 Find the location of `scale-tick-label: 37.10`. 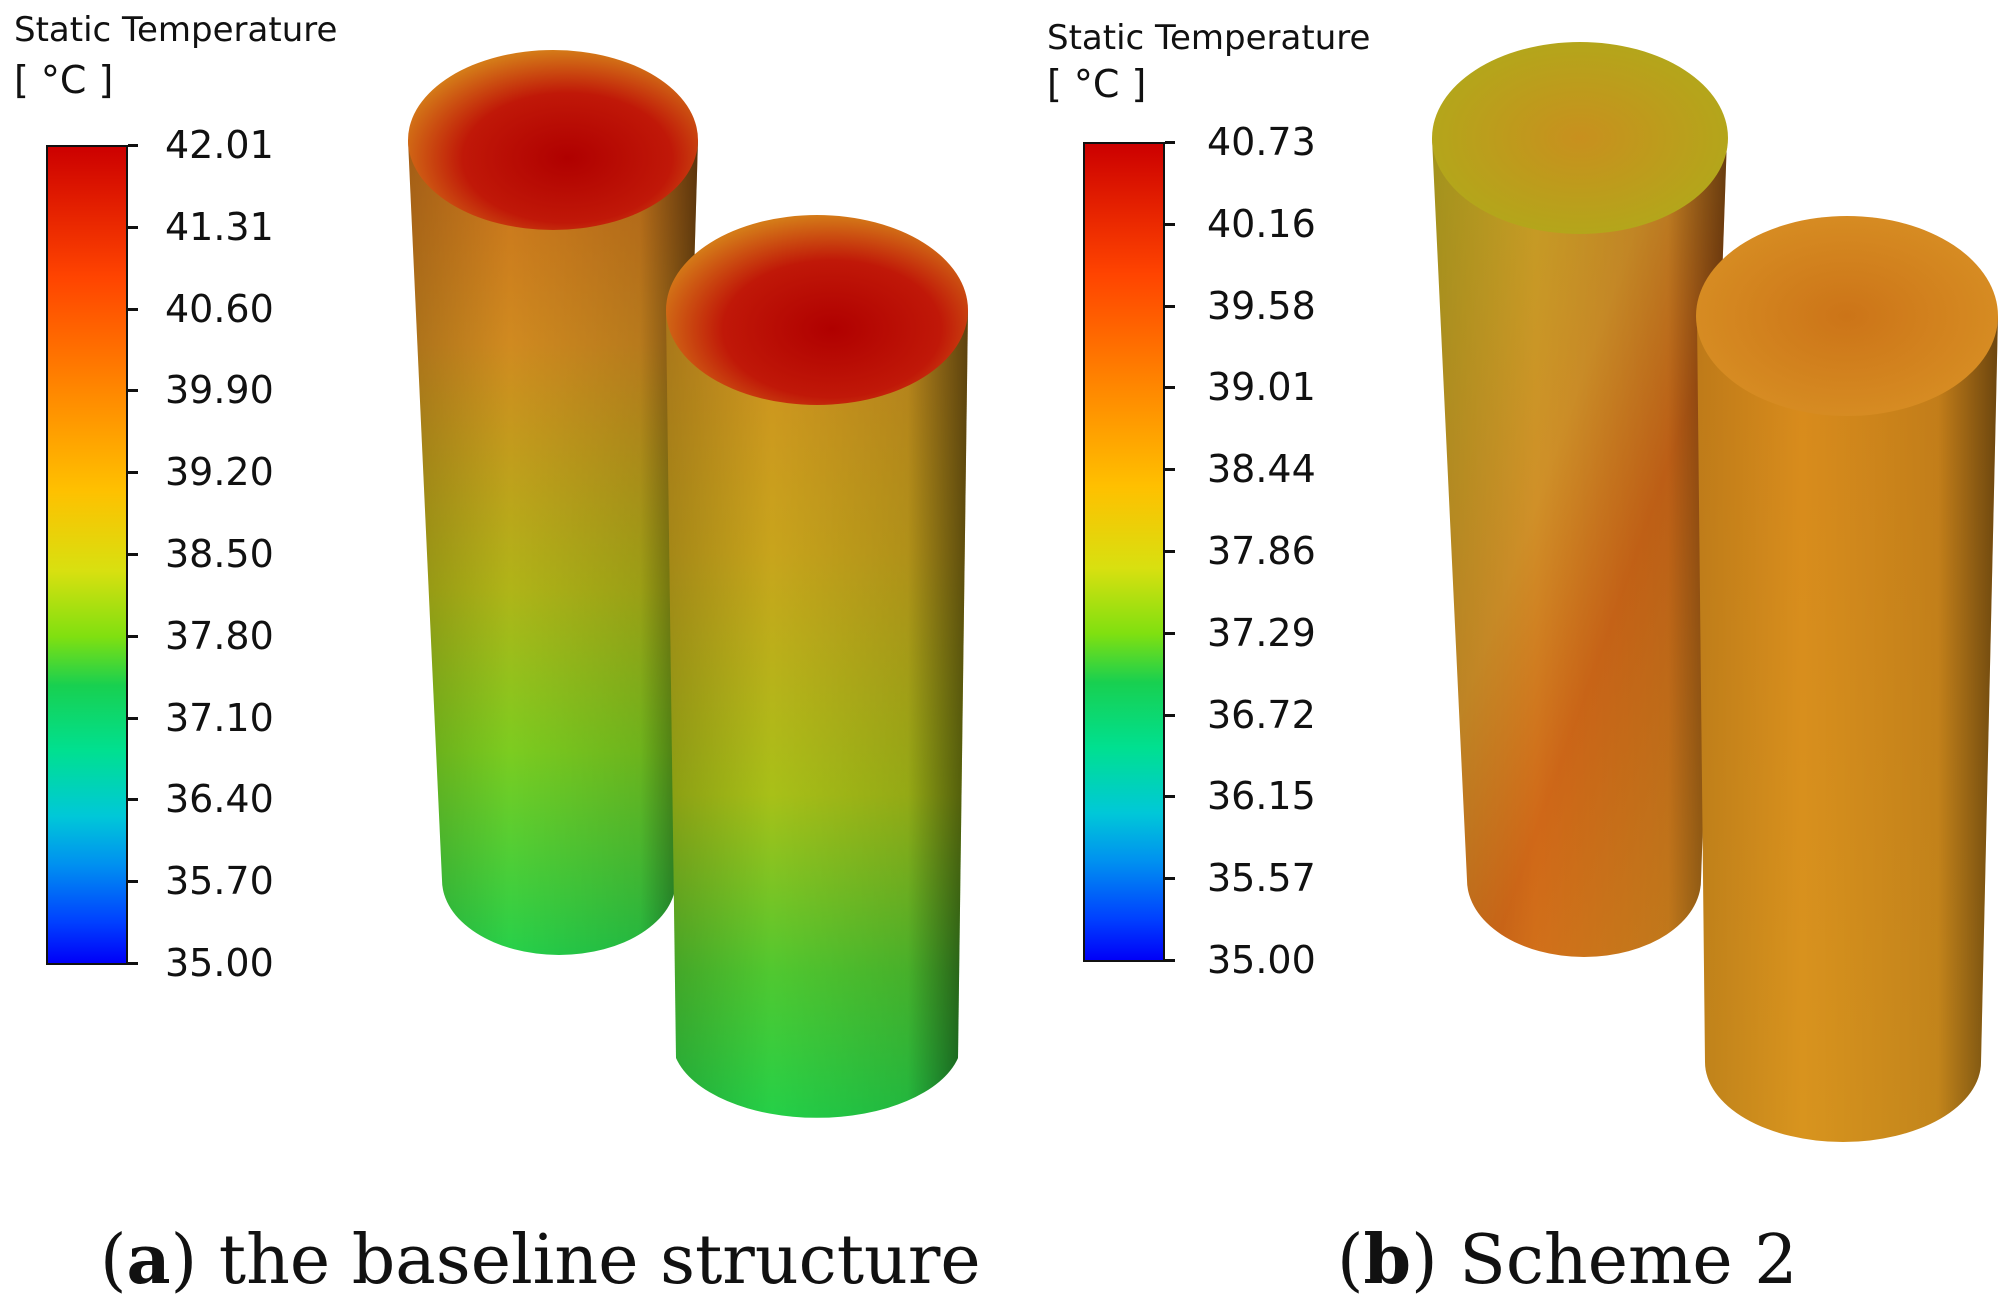

scale-tick-label: 37.10 is located at coordinates (219, 717).